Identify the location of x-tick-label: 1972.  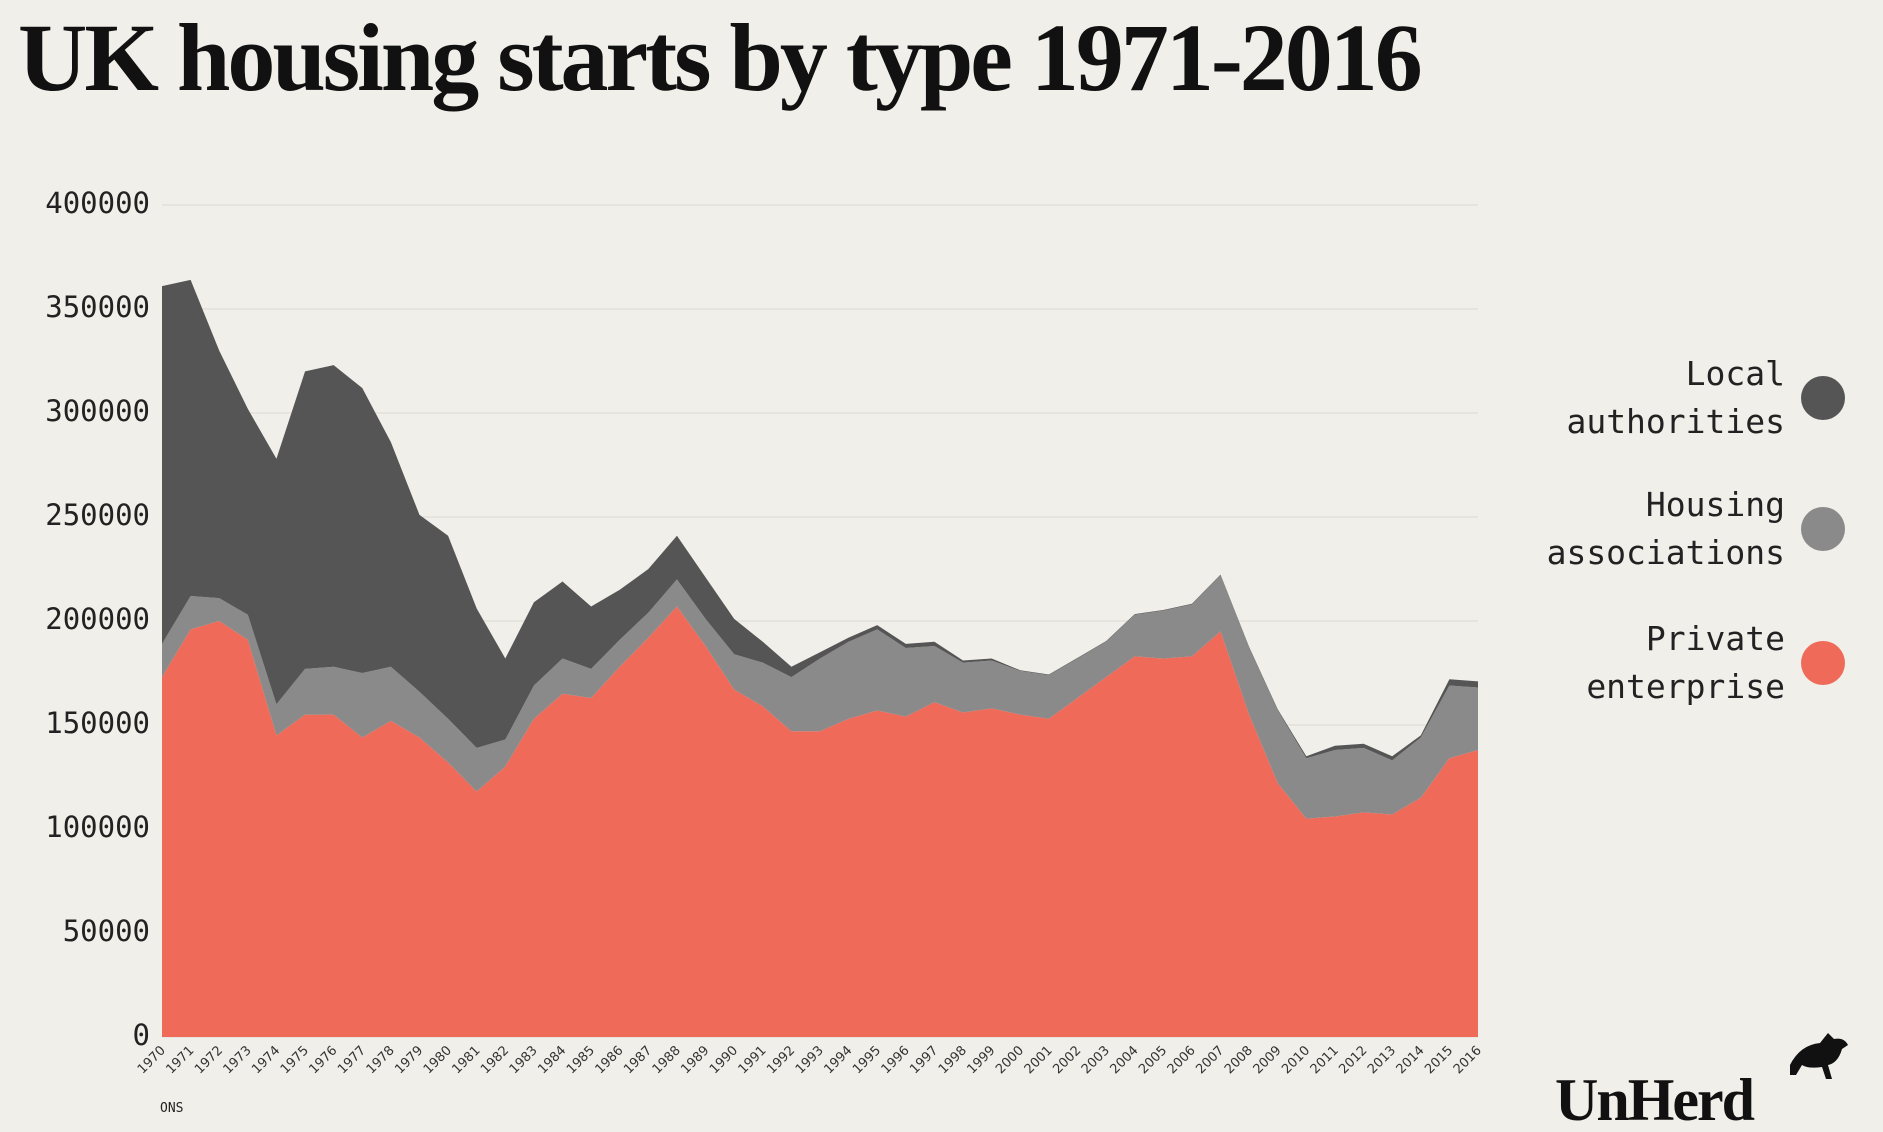
(209, 1060).